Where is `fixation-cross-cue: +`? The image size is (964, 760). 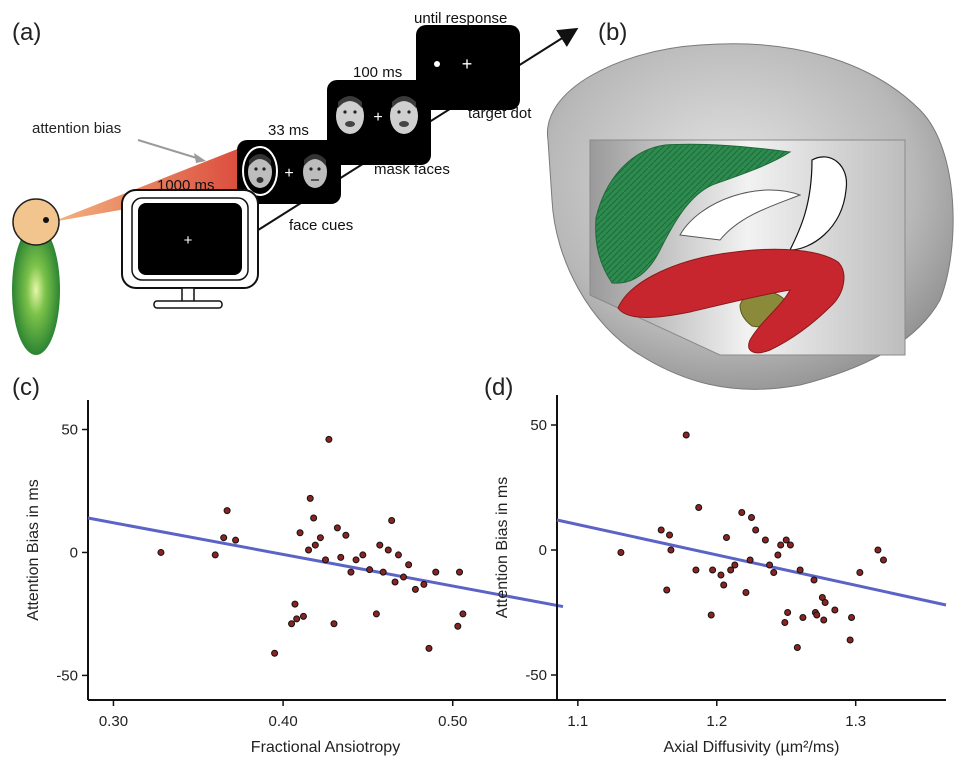
fixation-cross-cue: + is located at coordinates (288, 173).